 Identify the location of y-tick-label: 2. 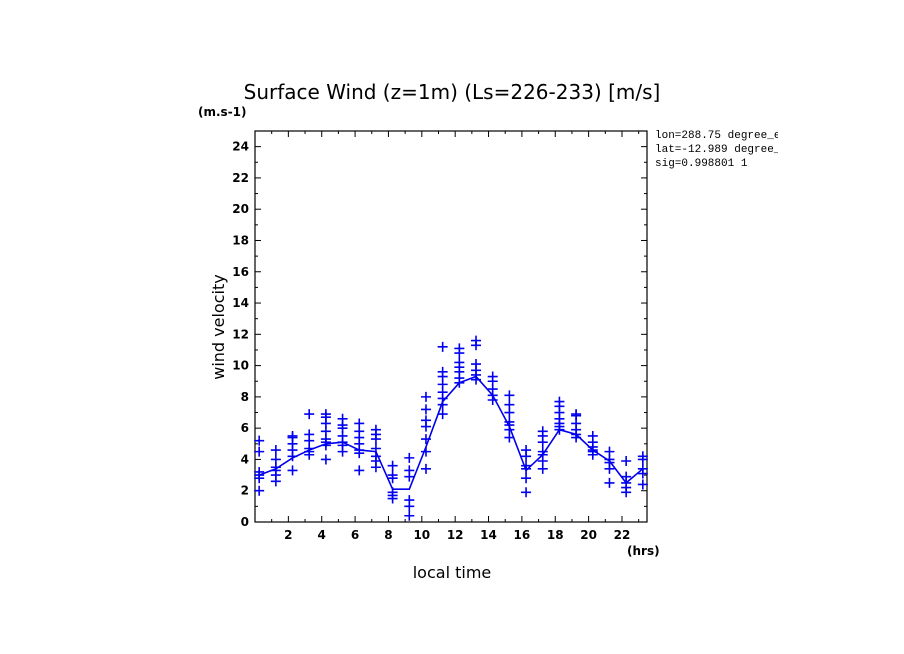
(245, 491).